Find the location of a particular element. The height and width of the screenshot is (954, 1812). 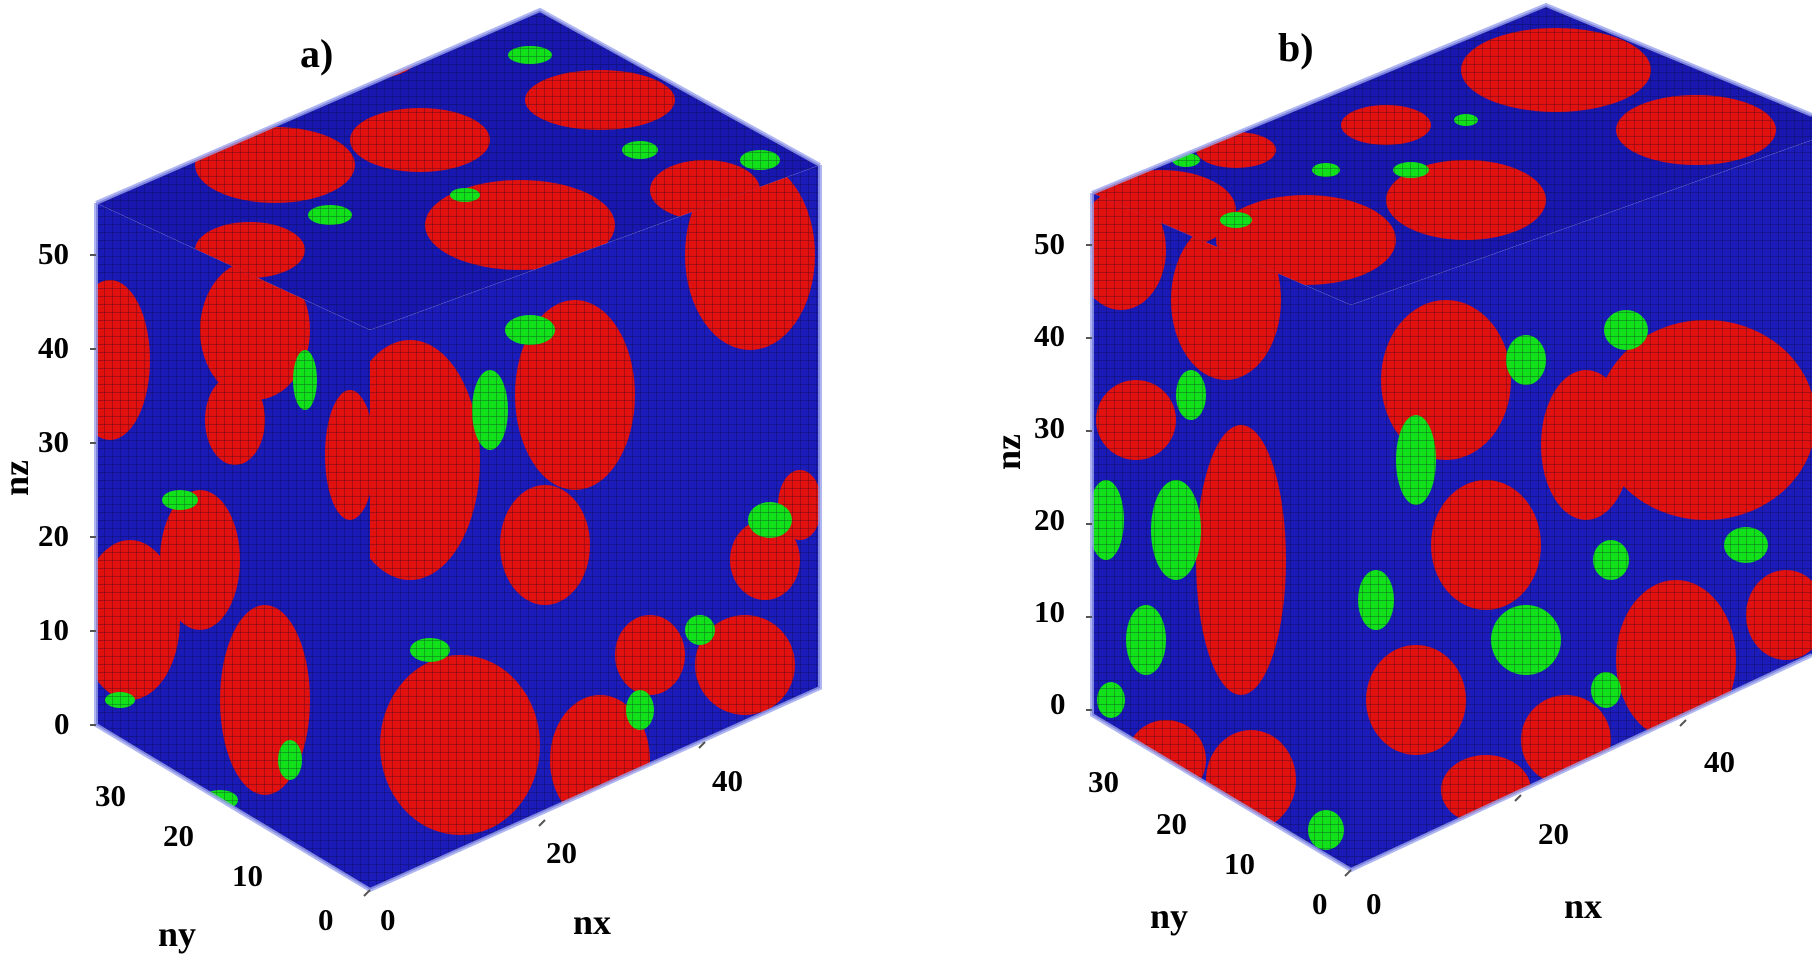

panel-label: a) is located at coordinates (317, 53).